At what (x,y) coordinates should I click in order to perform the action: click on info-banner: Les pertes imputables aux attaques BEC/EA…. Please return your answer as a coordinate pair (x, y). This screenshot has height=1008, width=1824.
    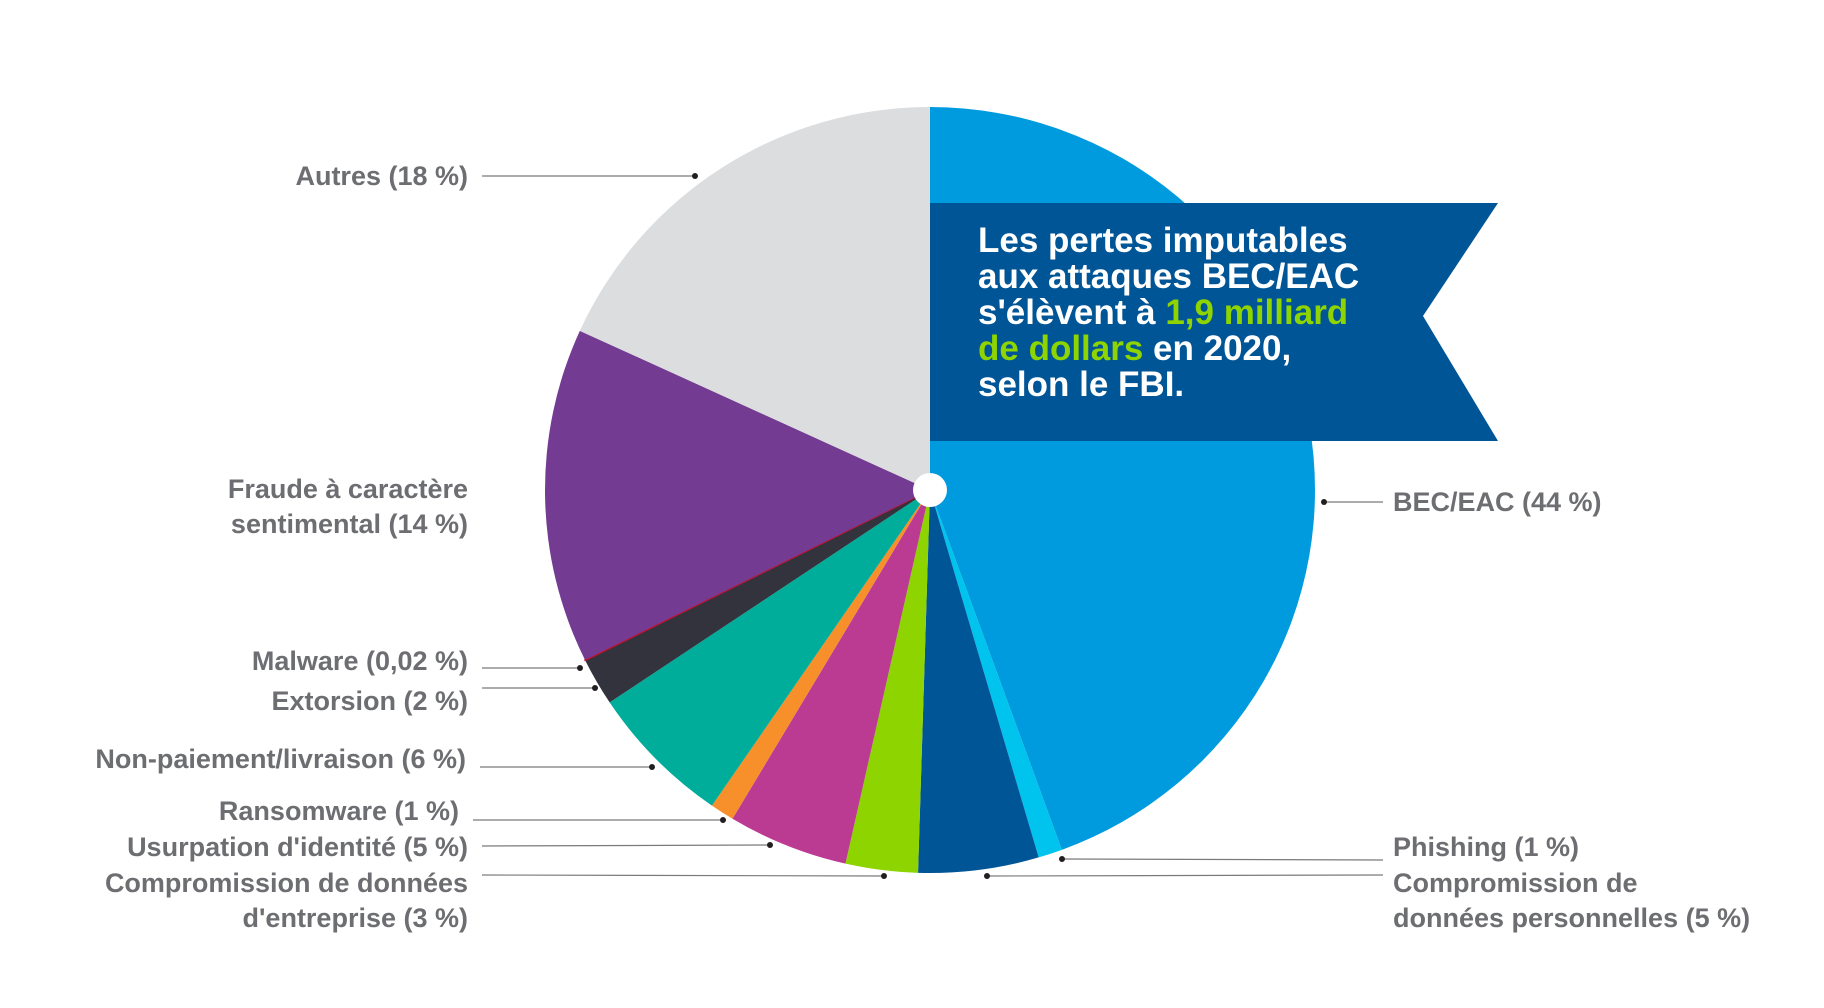
    Looking at the image, I should click on (1214, 322).